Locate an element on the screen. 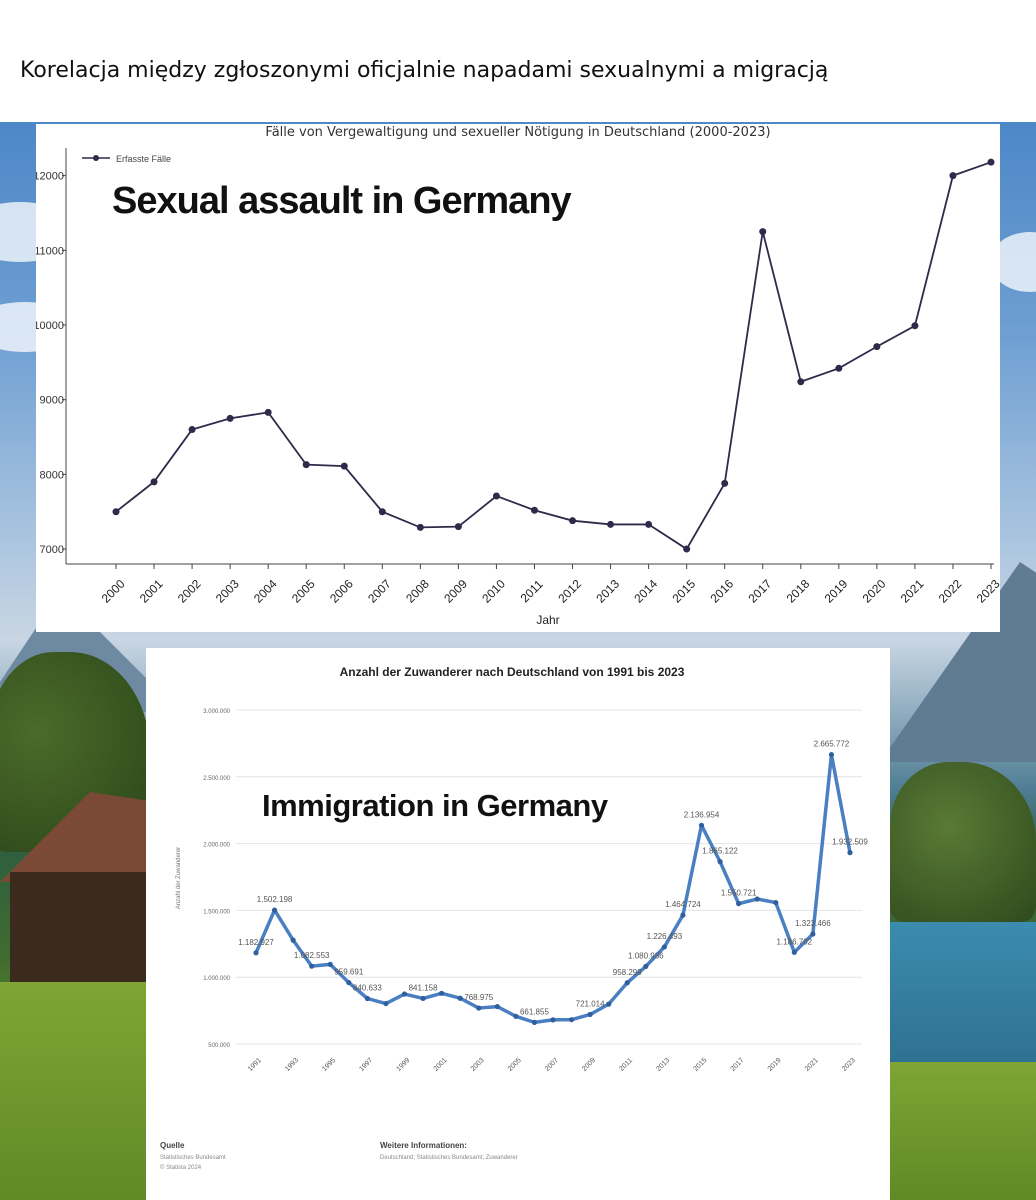 The image size is (1036, 1200). y-tick-label: 1.000.000 is located at coordinates (216, 979).